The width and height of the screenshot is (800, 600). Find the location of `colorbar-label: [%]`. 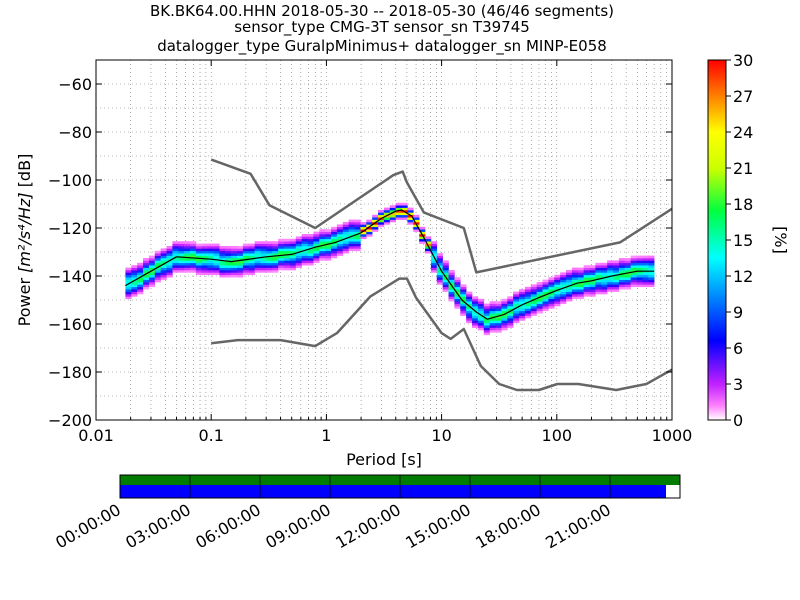

colorbar-label: [%] is located at coordinates (780, 240).